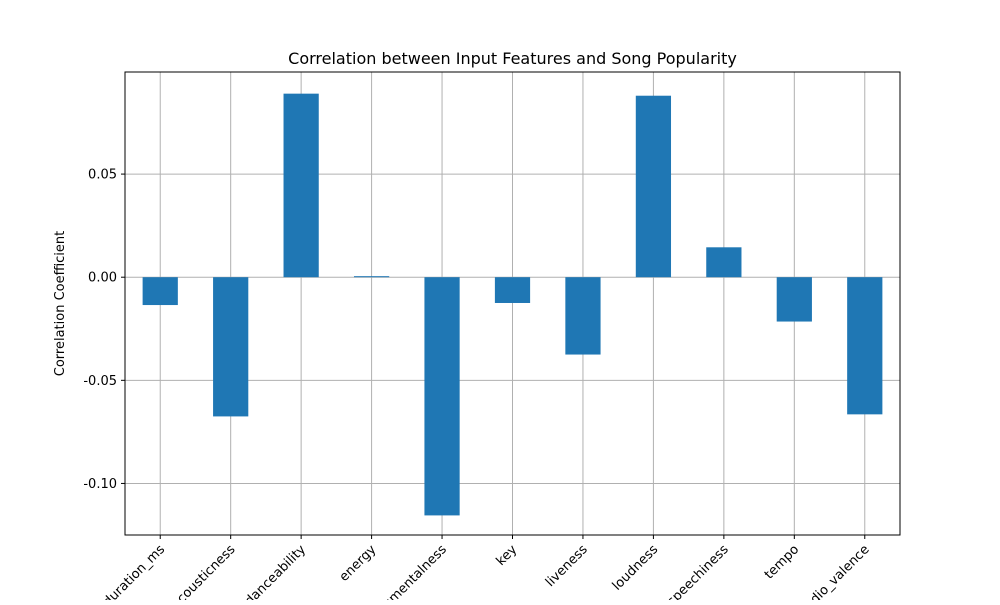 The width and height of the screenshot is (1000, 605). I want to click on y-axis-label: Correlation Coefficient, so click(60, 304).